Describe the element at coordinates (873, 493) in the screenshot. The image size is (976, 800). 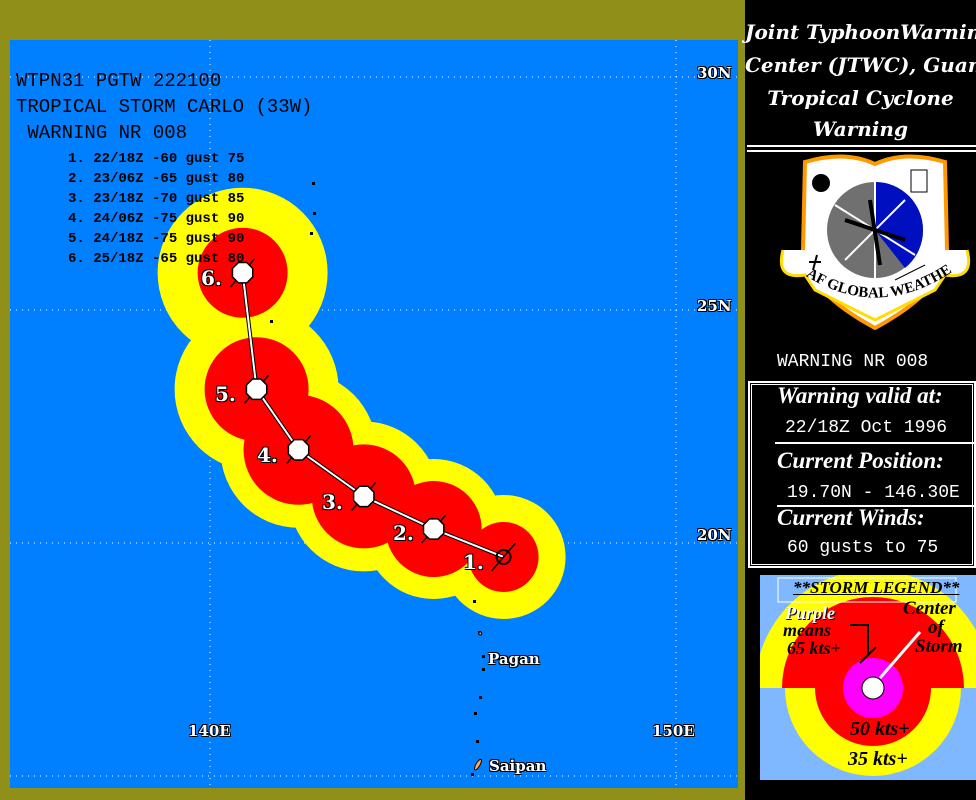
I see `position-value: 19.70N - 146.30E` at that location.